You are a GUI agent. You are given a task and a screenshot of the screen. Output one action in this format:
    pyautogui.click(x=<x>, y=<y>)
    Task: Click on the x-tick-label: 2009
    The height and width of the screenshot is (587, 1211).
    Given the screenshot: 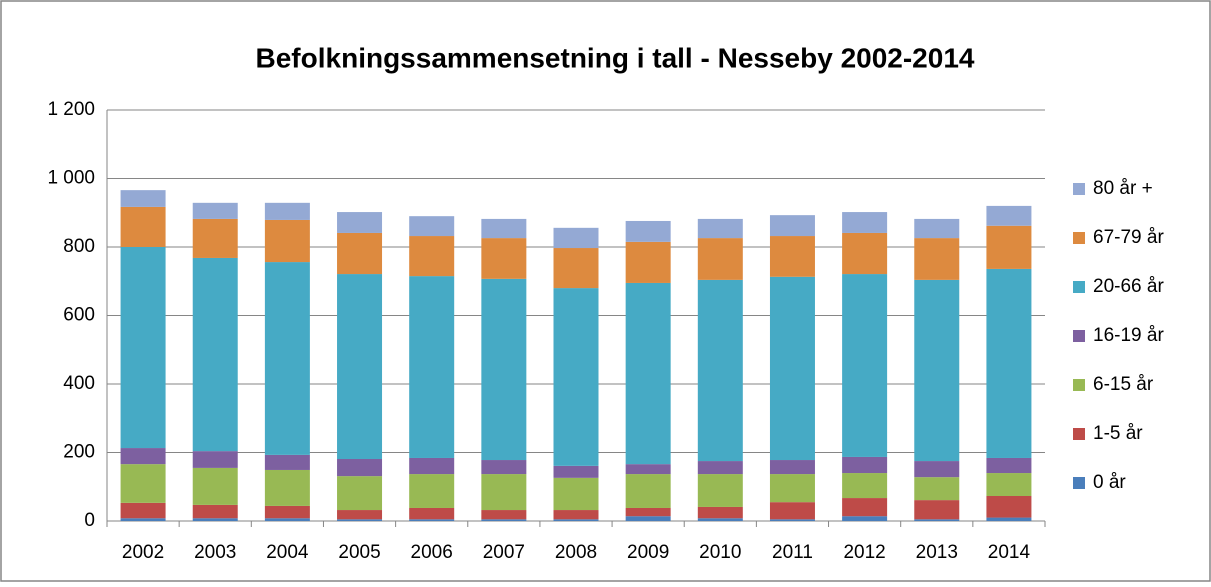 What is the action you would take?
    pyautogui.click(x=648, y=552)
    